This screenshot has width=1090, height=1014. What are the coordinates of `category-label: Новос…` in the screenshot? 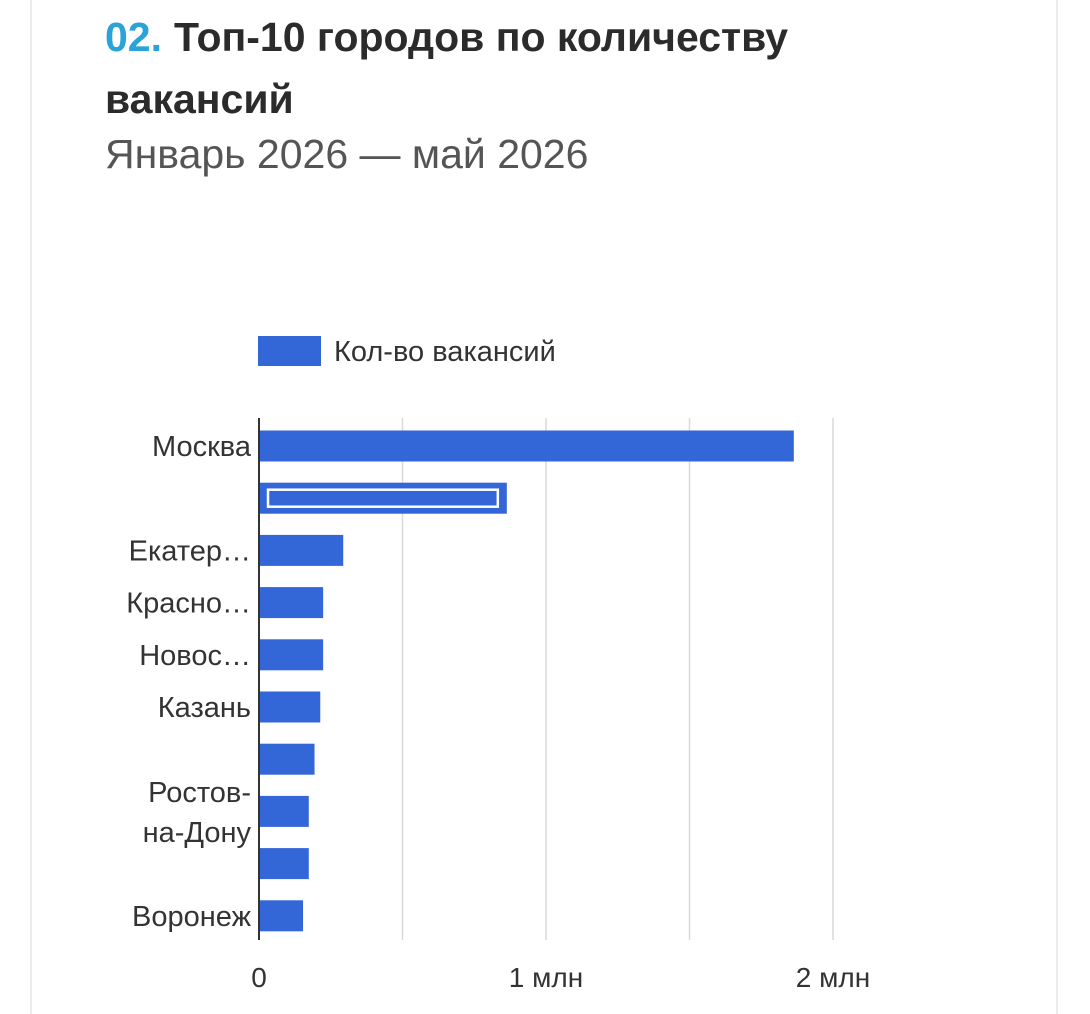 It's located at (195, 656).